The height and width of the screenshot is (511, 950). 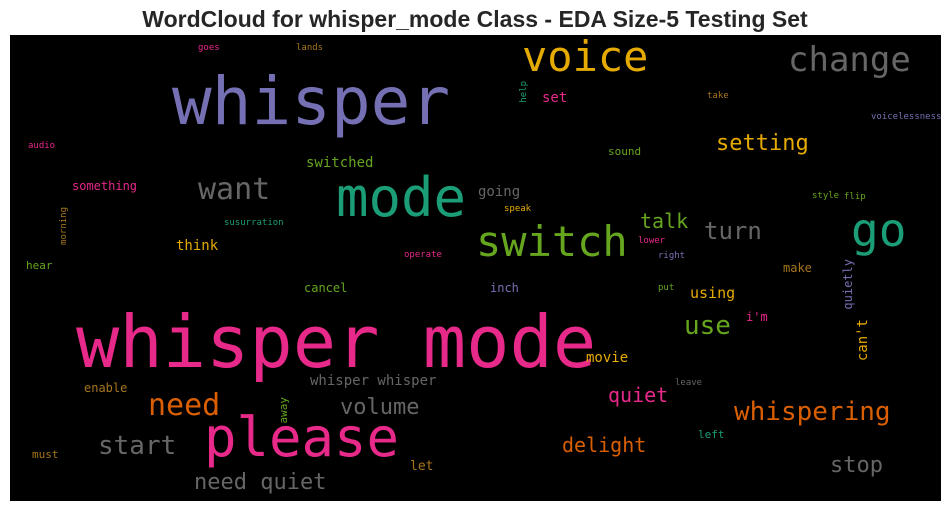 I want to click on word-switched: switched, so click(x=340, y=163).